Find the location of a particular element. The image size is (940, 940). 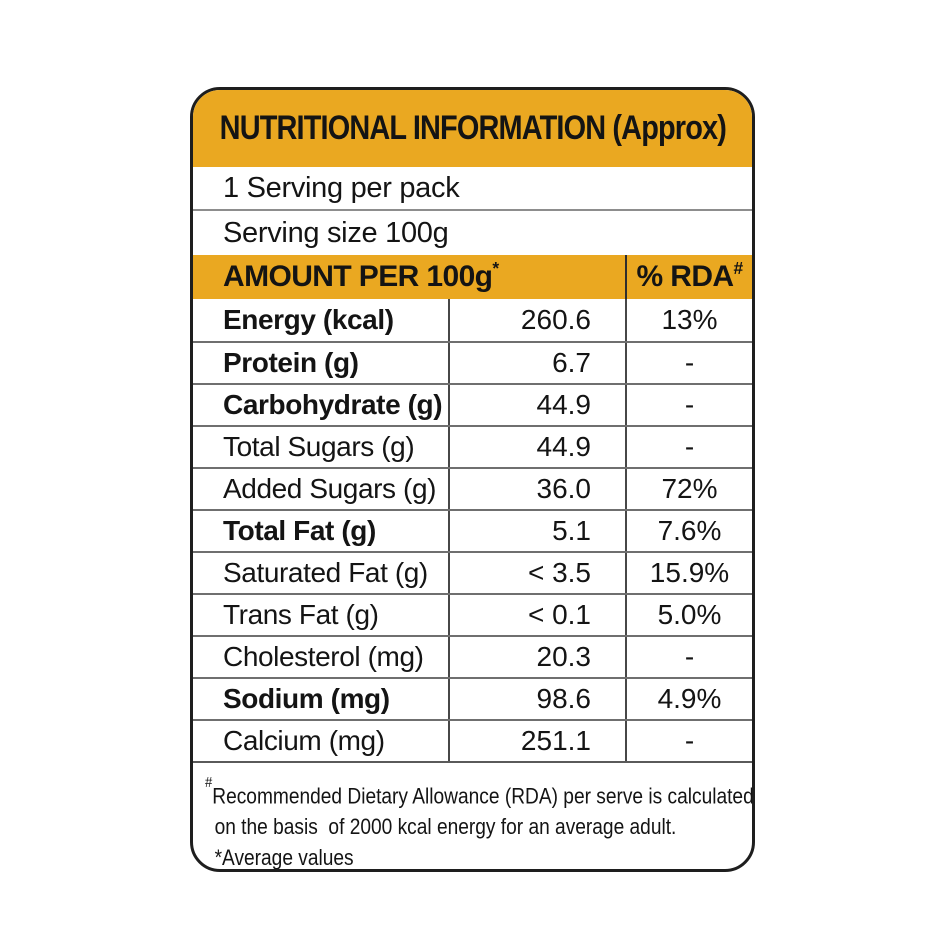

footnote-line-3: *Average values is located at coordinates (437, 856).